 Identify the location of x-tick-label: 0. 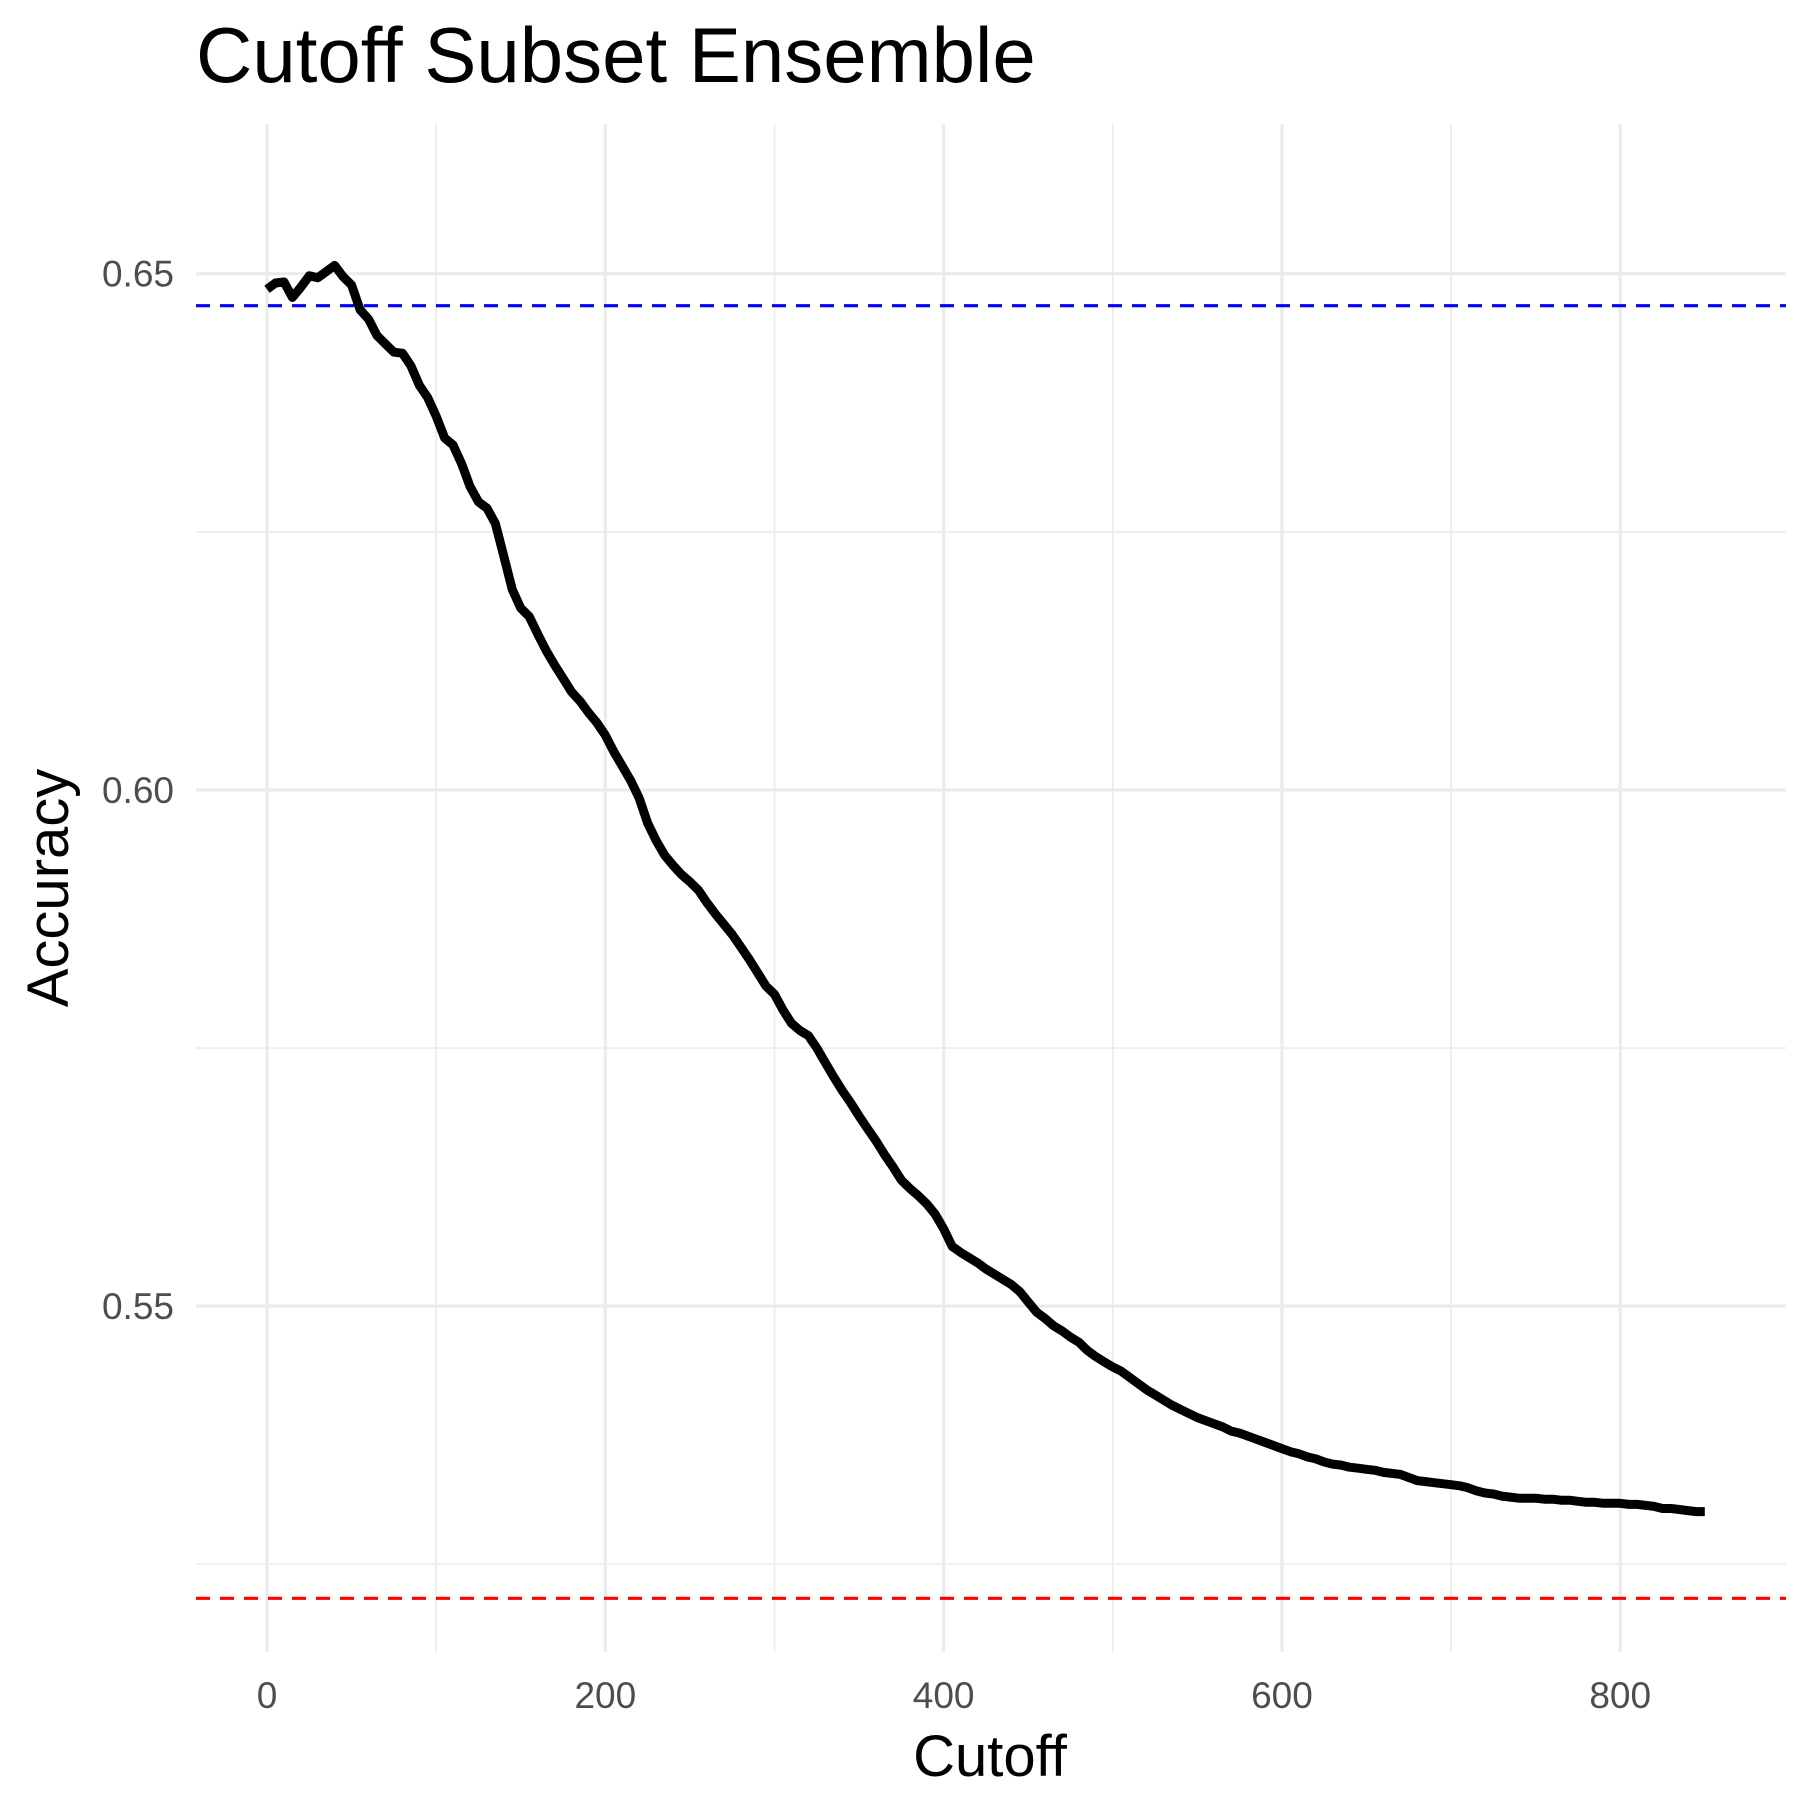
(267, 1695).